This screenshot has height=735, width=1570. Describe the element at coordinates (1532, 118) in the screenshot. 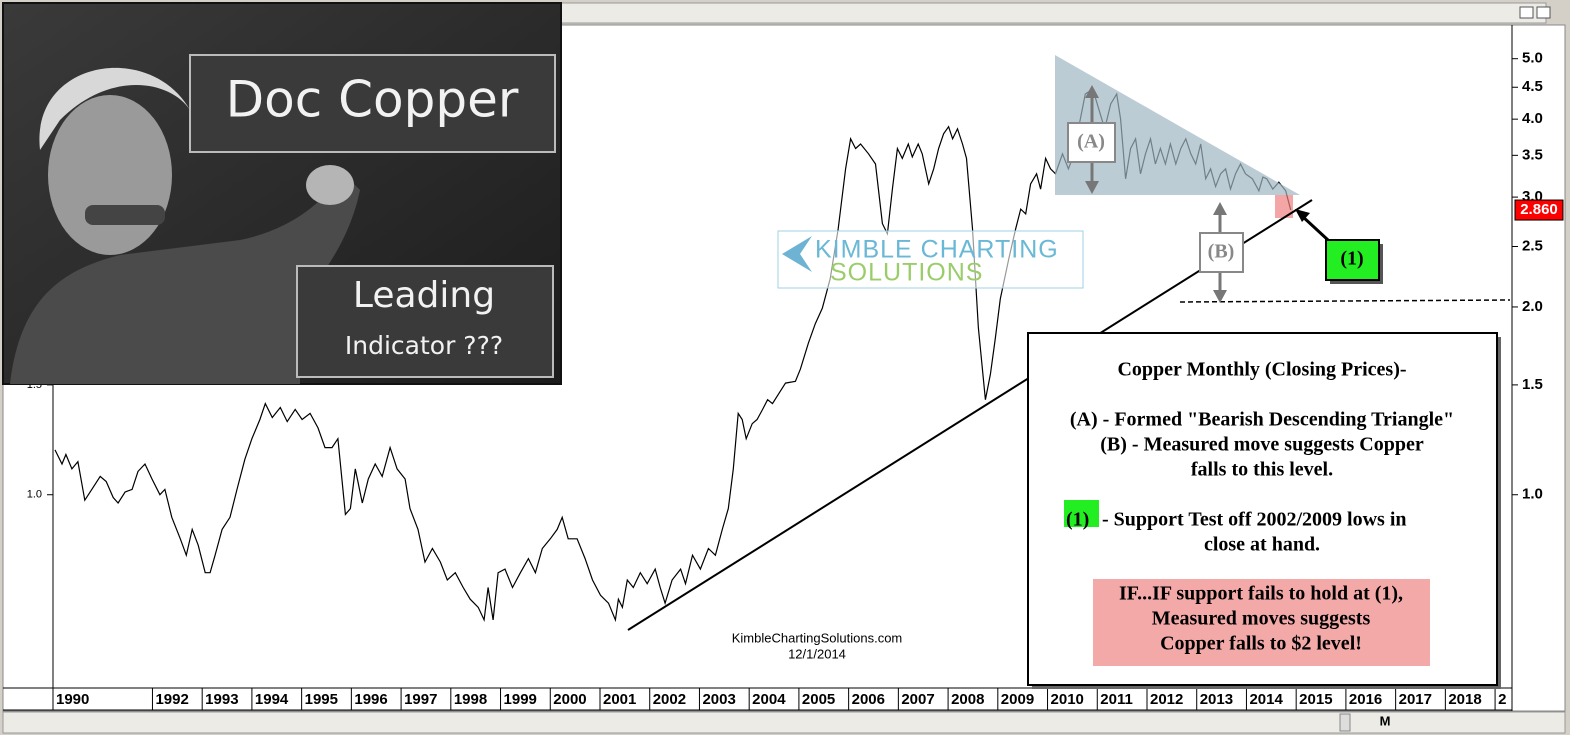

I see `y-tick-label: 4.0` at that location.